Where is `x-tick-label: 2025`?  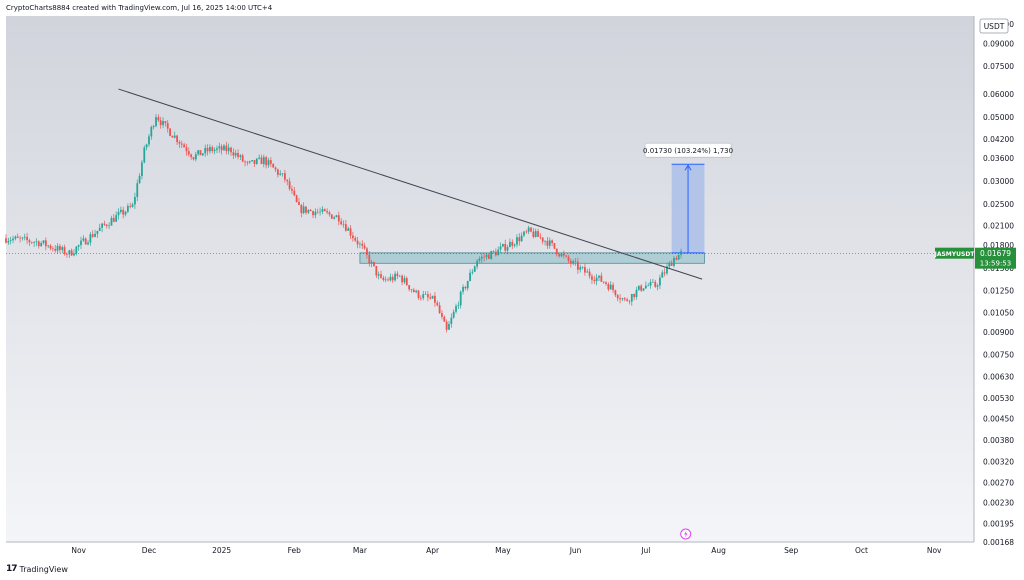
x-tick-label: 2025 is located at coordinates (221, 550).